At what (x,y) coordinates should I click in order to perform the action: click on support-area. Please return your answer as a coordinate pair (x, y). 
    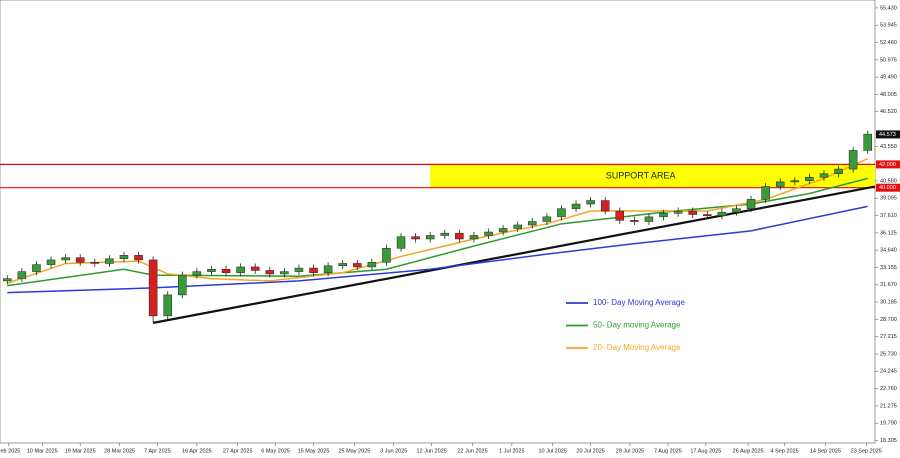
    Looking at the image, I should click on (652, 176).